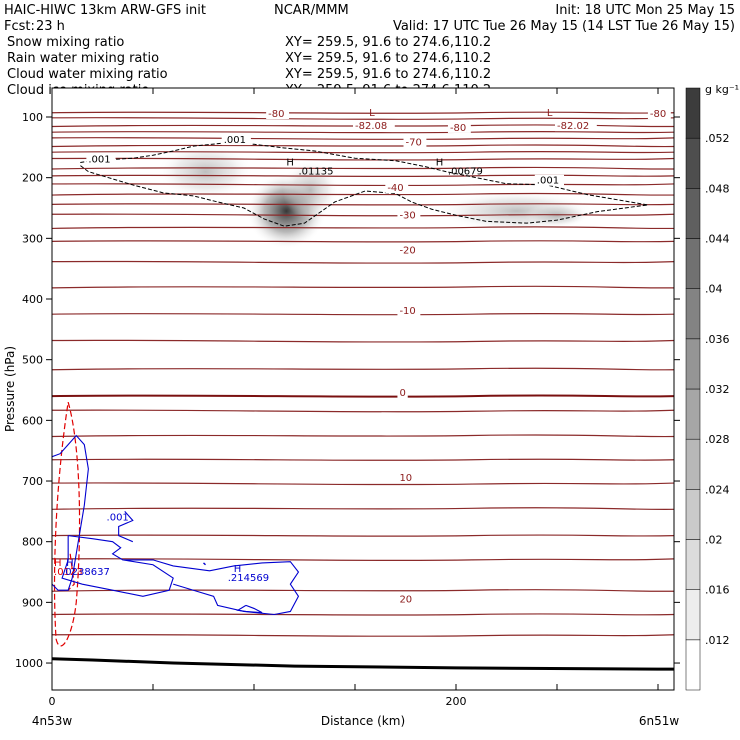 This screenshot has height=740, width=740. What do you see at coordinates (32, 481) in the screenshot?
I see `y-tick-label: 700` at bounding box center [32, 481].